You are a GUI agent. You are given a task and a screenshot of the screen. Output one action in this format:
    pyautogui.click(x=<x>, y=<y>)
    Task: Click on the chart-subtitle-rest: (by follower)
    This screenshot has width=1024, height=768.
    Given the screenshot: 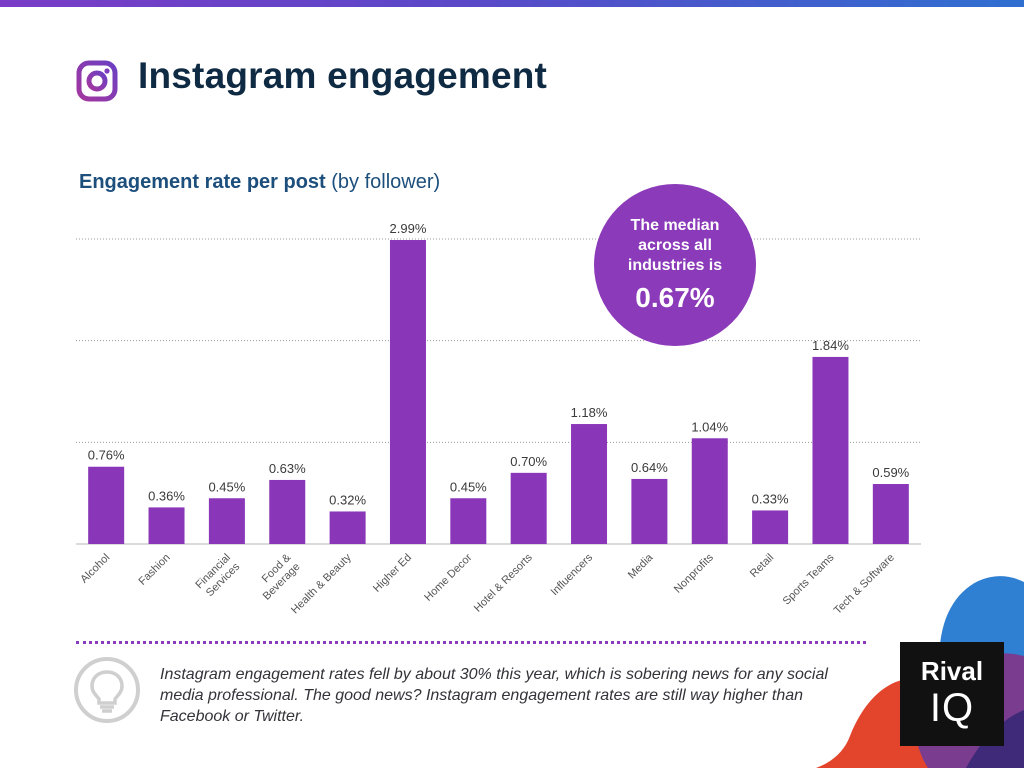 What is the action you would take?
    pyautogui.click(x=383, y=182)
    